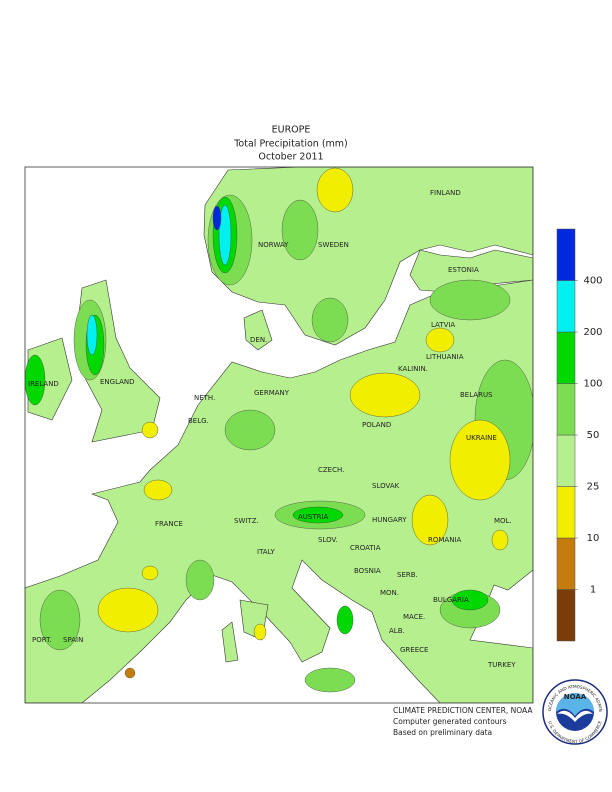 The width and height of the screenshot is (612, 792). Describe the element at coordinates (501, 665) in the screenshot. I see `country-label: TURKEY` at that location.